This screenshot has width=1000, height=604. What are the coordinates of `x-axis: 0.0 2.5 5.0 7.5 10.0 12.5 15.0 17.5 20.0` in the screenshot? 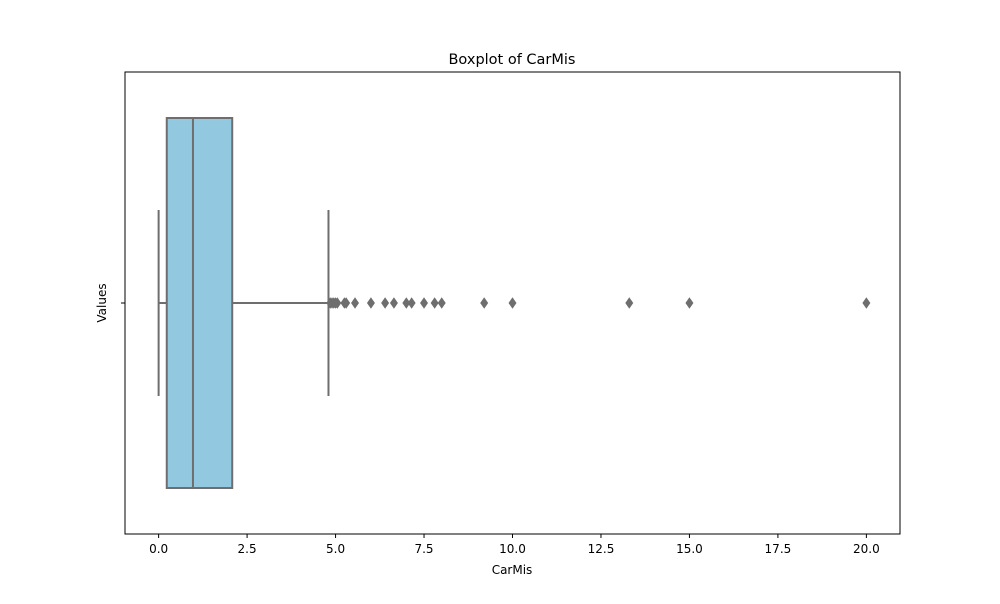 It's located at (514, 545).